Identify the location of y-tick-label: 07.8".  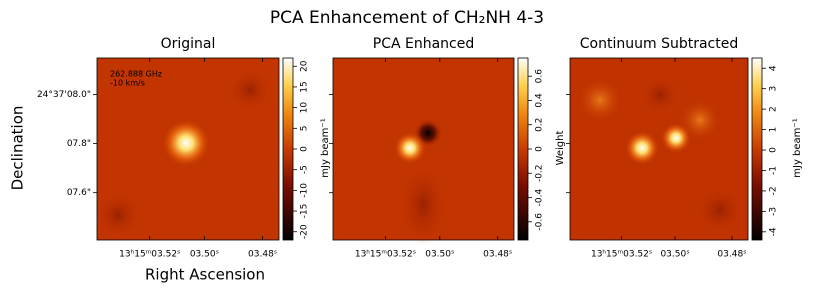
(79, 144).